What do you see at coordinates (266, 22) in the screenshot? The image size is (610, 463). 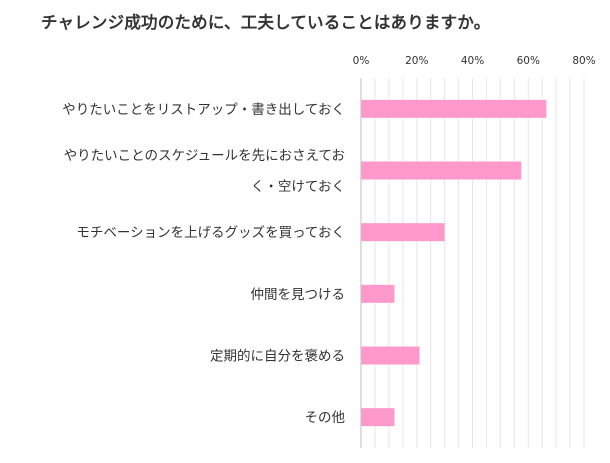 I see `chart-title: チャレンジ成功のために、工夫していることはありますか。` at bounding box center [266, 22].